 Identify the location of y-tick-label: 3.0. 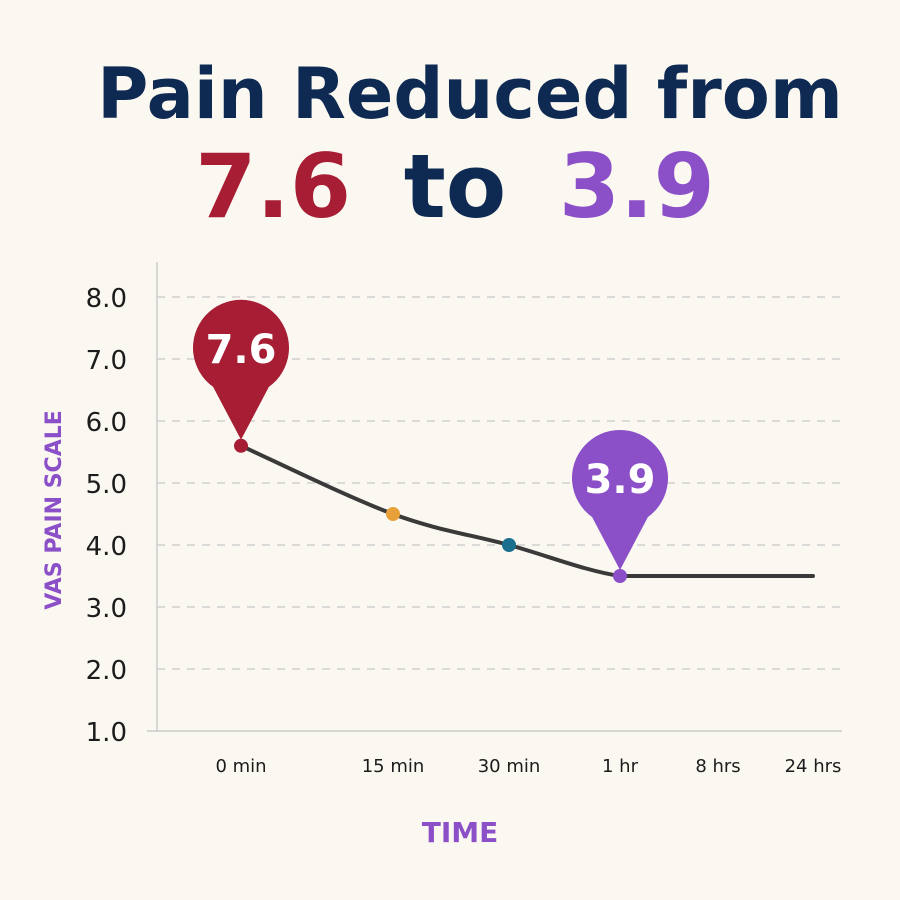
(106, 609).